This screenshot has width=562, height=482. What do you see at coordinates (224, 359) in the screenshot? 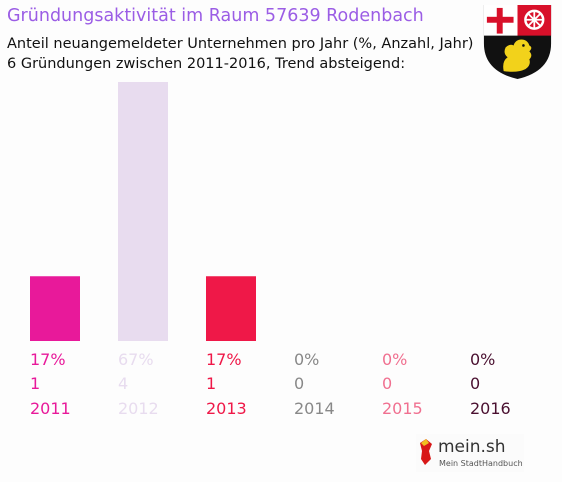
I see `percent-label-2013: 17%` at bounding box center [224, 359].